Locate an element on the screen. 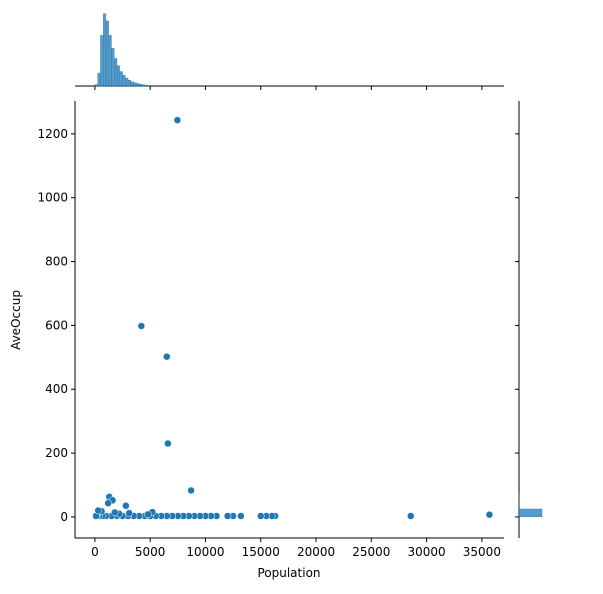 The image size is (603, 594). x-tick-label: 30000 is located at coordinates (427, 552).